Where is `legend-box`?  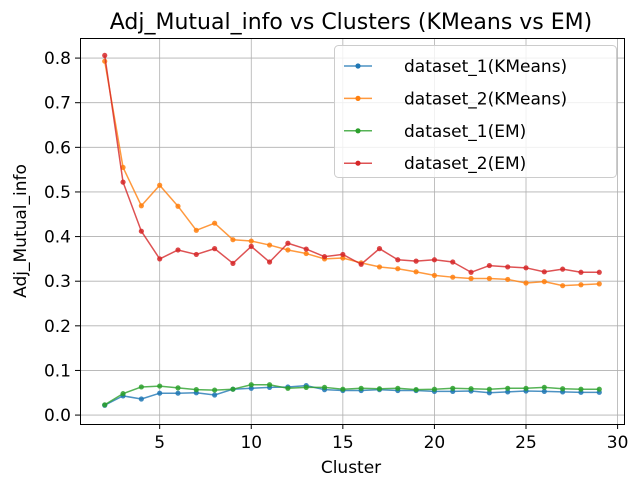
legend-box is located at coordinates (475, 111).